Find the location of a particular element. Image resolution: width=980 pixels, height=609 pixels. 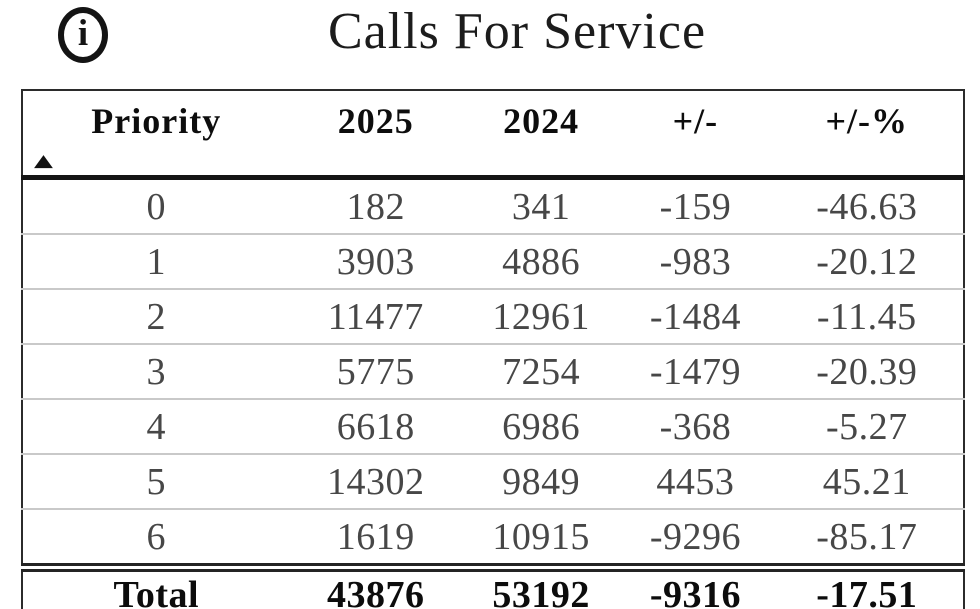

column-header-diff-label: +/- is located at coordinates (695, 121).